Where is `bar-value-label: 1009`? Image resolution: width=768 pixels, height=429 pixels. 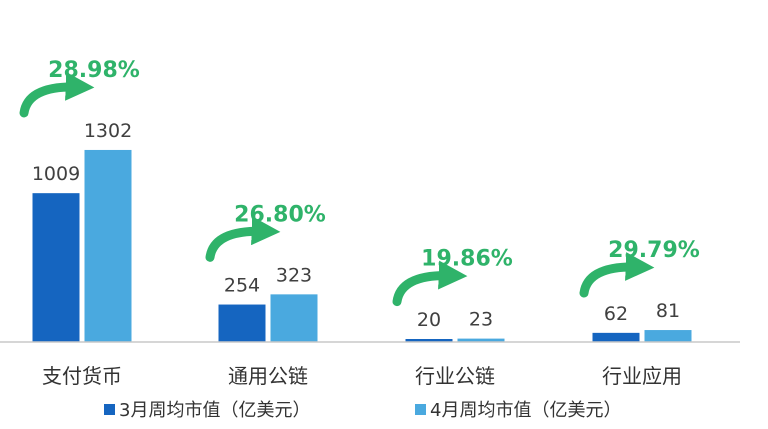
bar-value-label: 1009 is located at coordinates (56, 174).